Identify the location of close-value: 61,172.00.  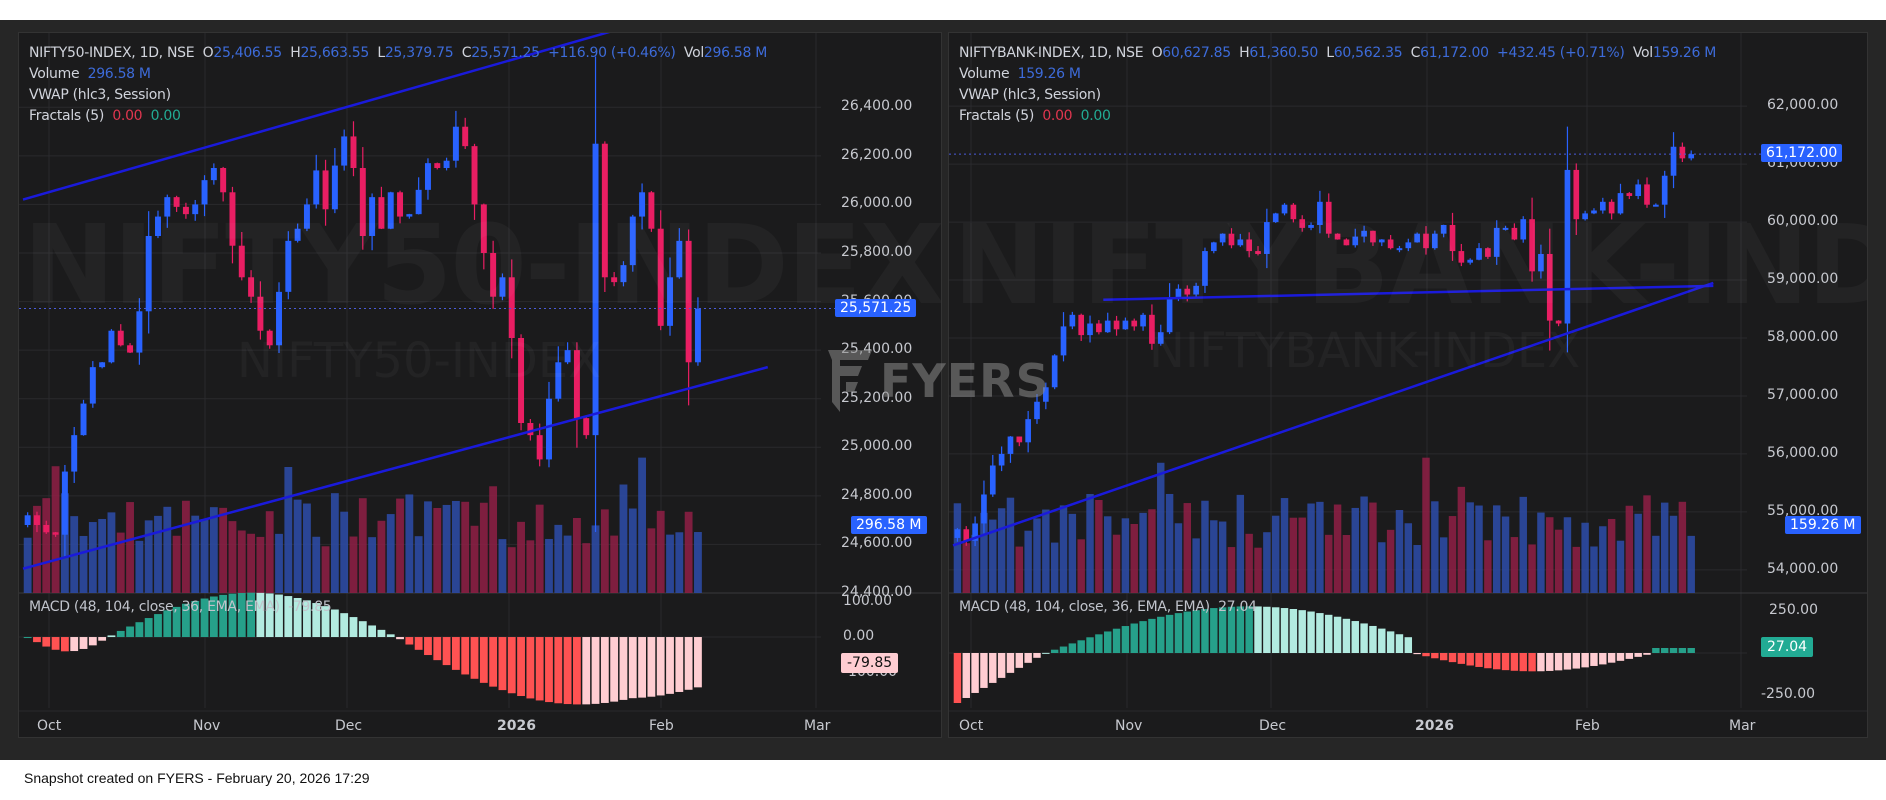
(1454, 53).